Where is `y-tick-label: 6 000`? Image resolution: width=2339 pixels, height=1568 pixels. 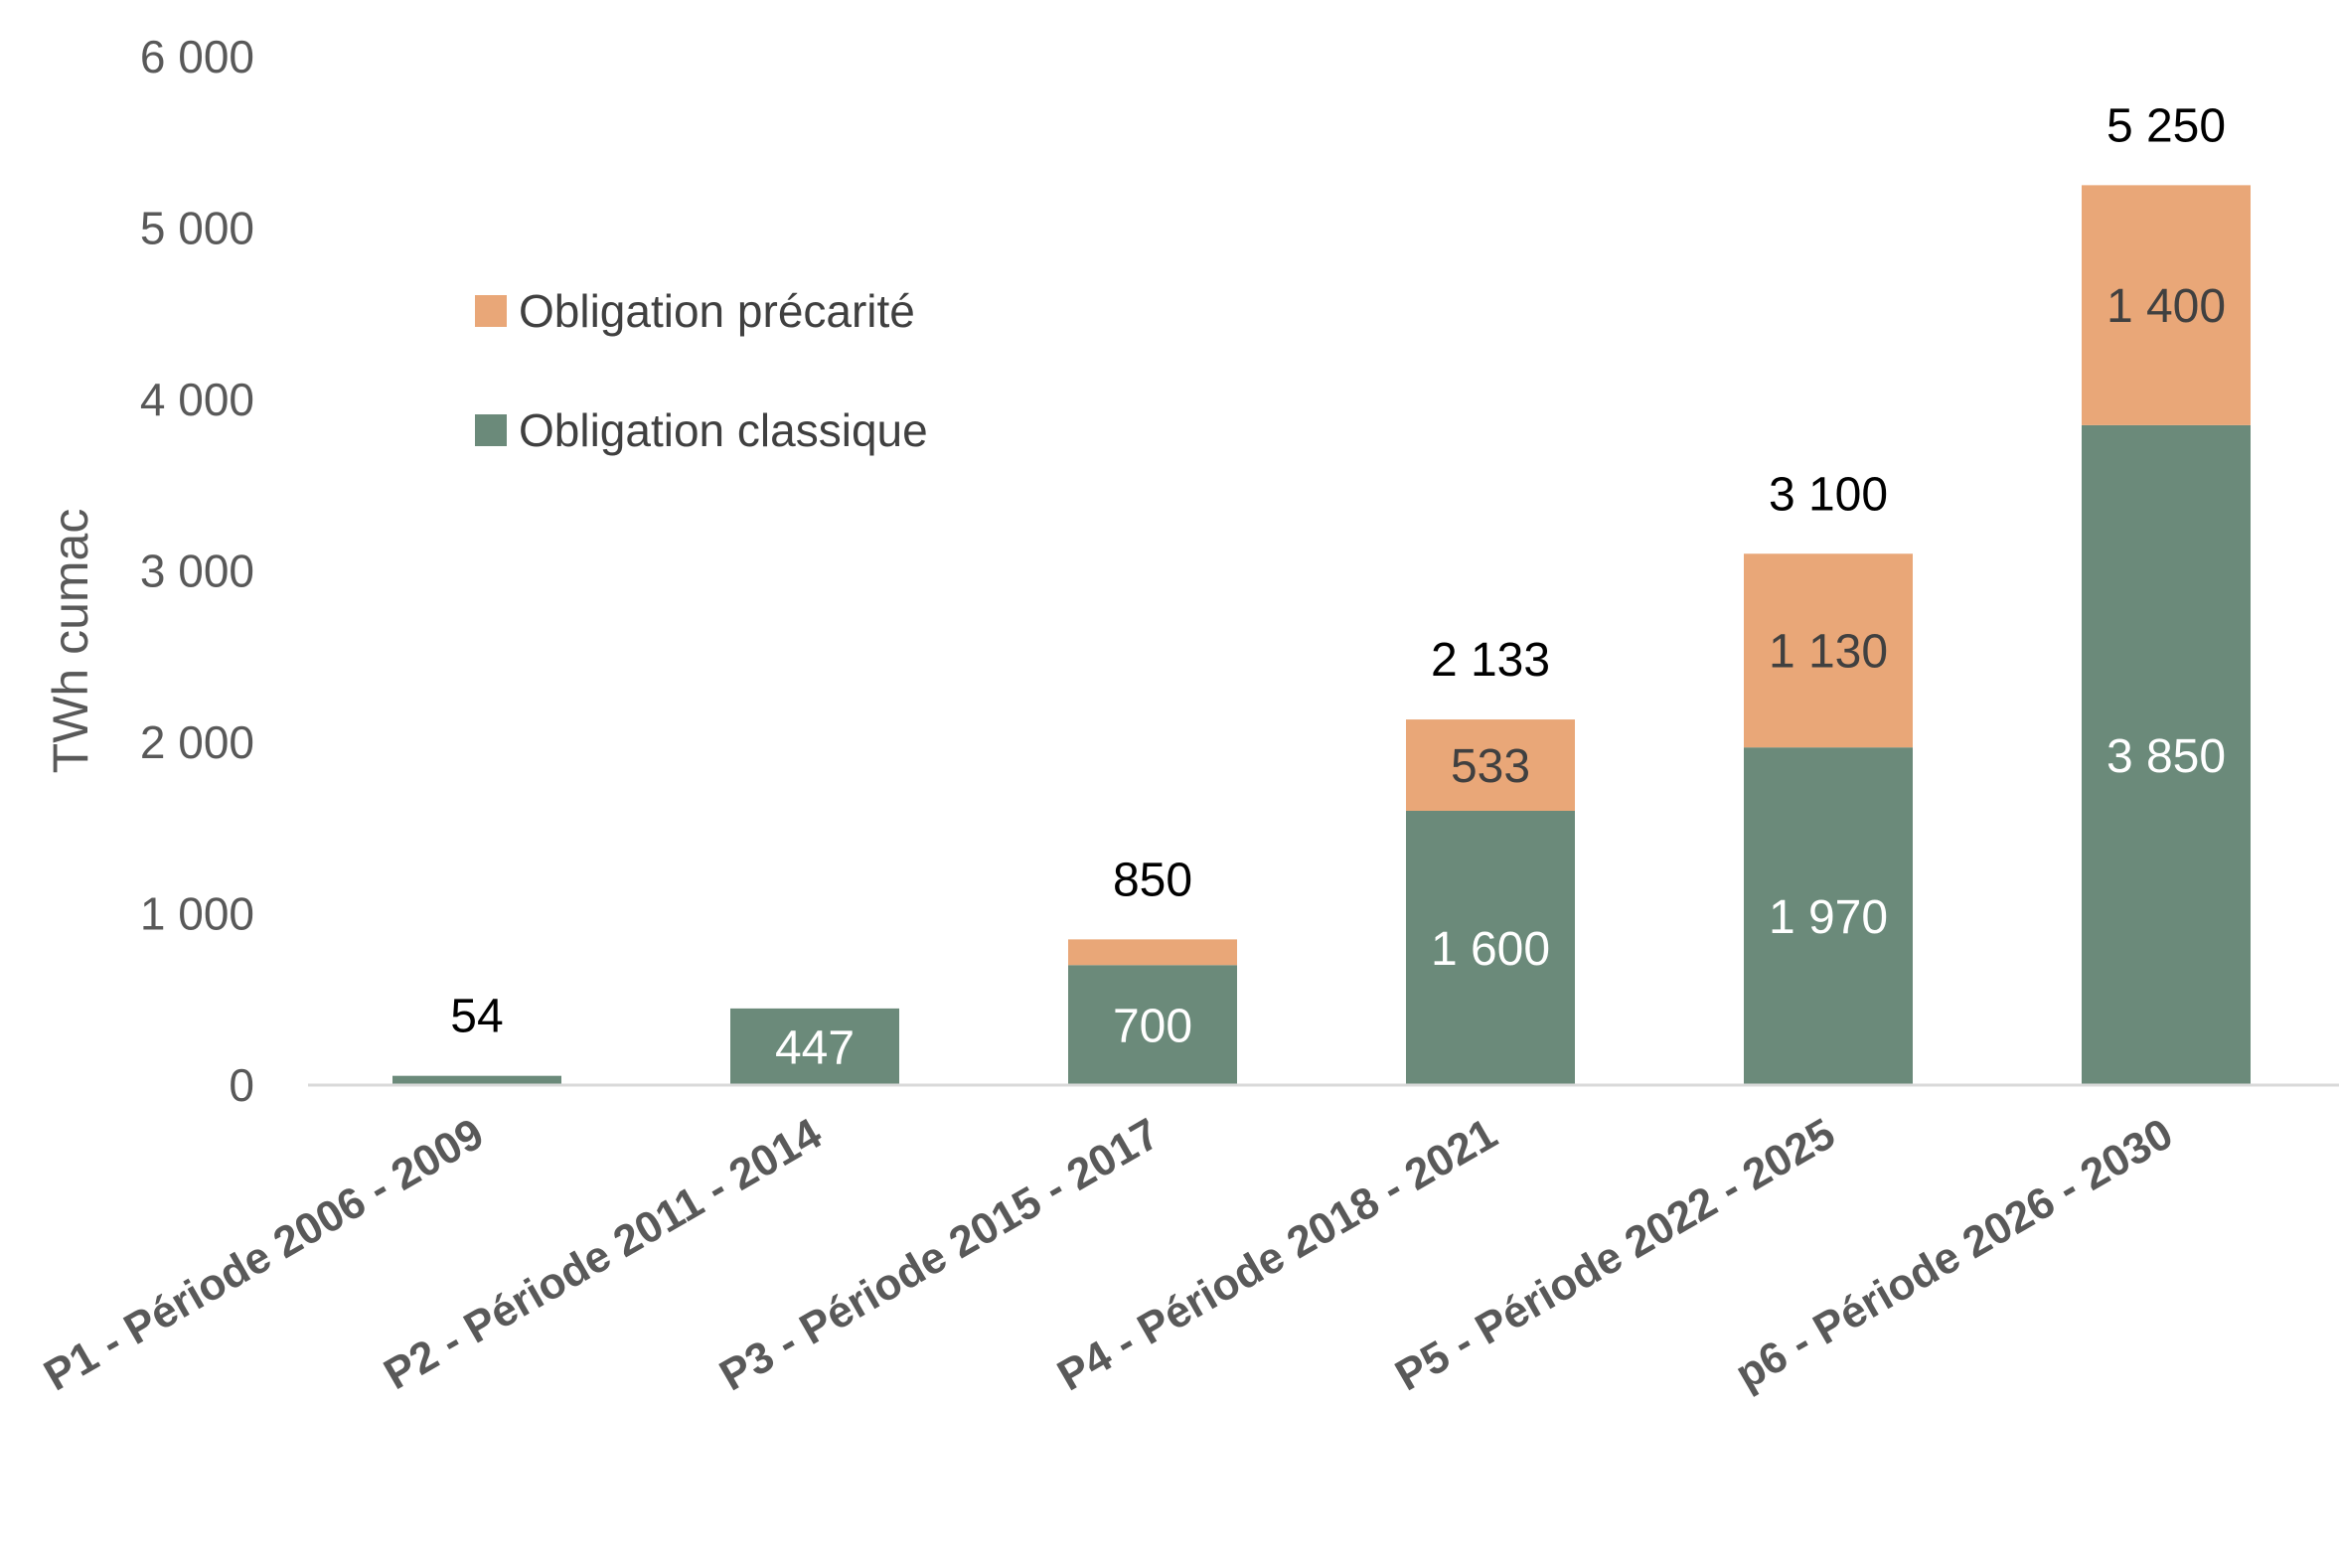
y-tick-label: 6 000 is located at coordinates (197, 56).